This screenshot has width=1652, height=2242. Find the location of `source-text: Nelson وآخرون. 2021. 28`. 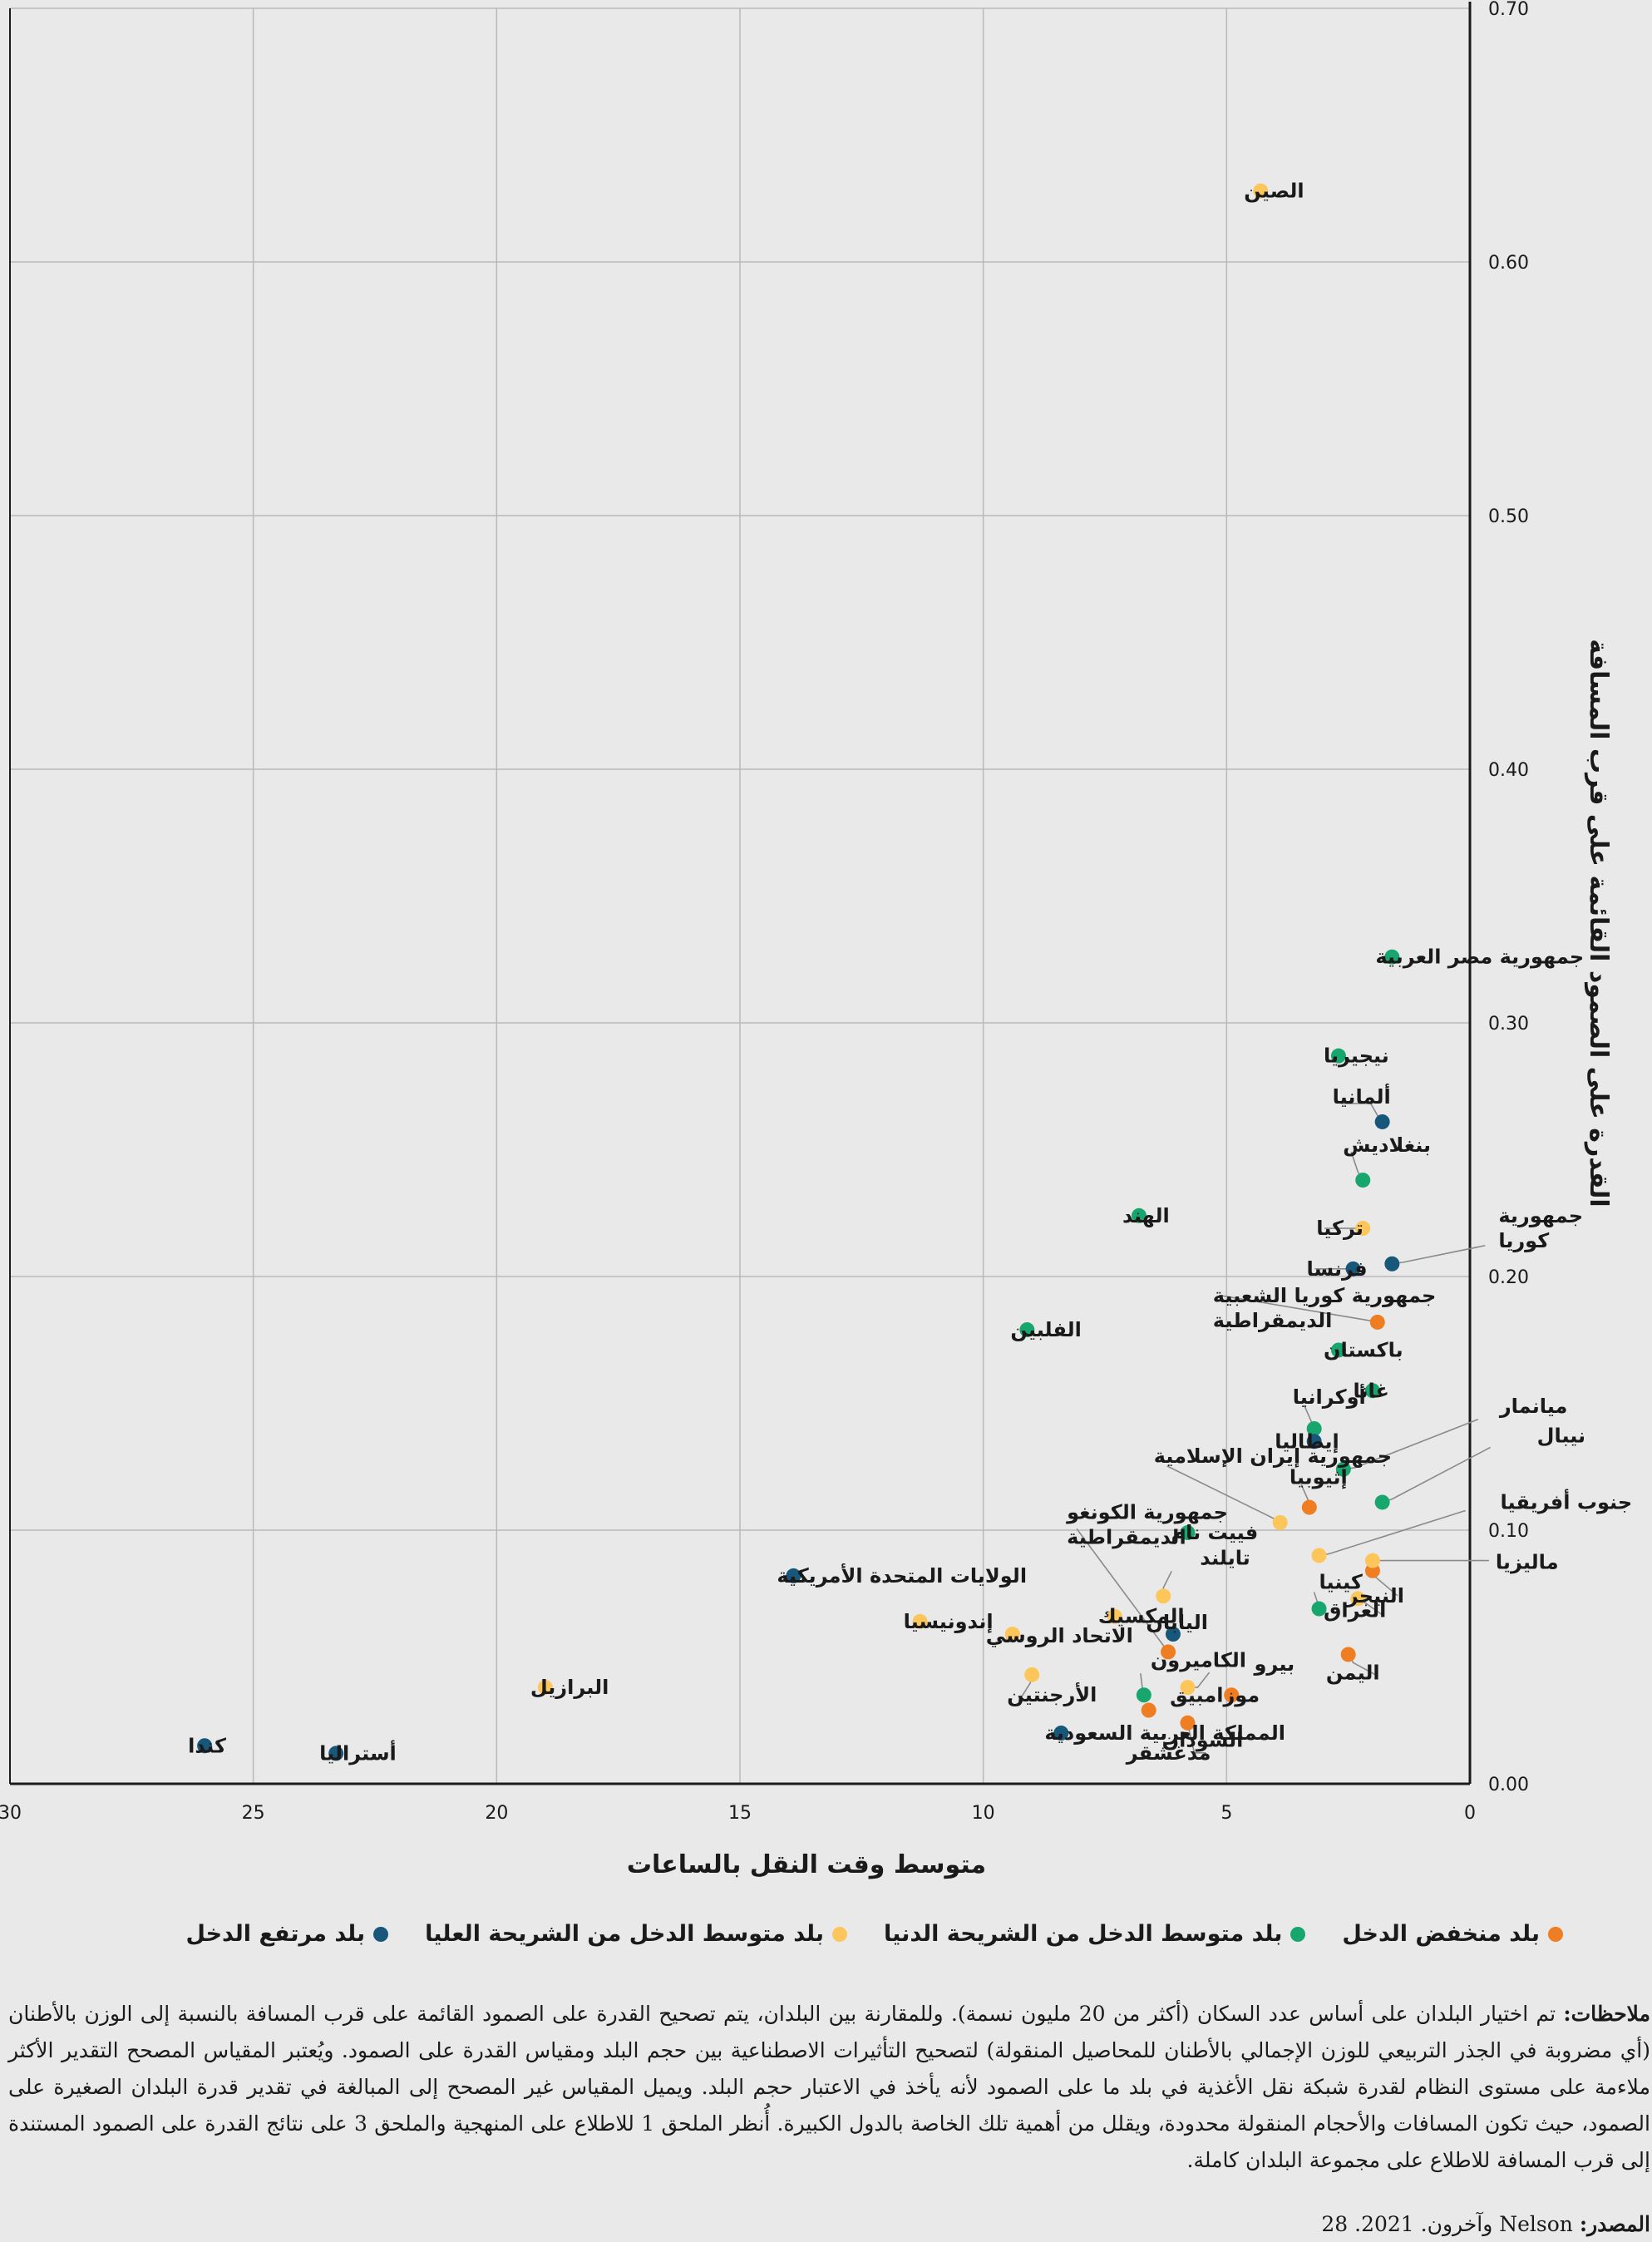

source-text: Nelson وآخرون. 2021. 28 is located at coordinates (1447, 2224).